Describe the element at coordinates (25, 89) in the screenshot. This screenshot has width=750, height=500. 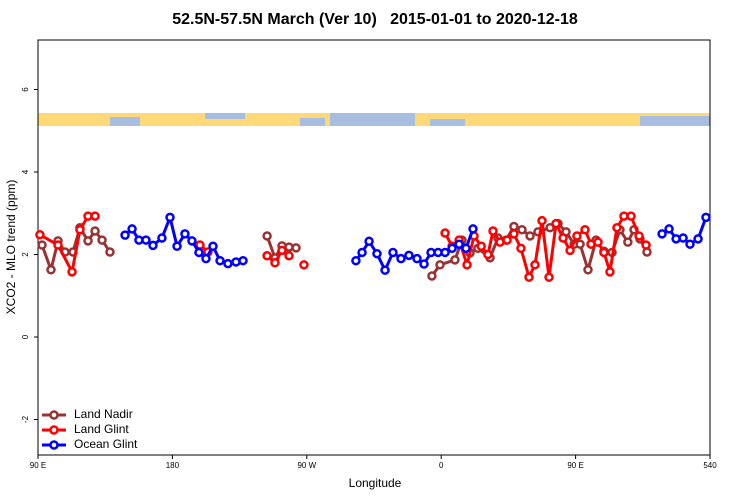
I see `y-tick-label: 6` at that location.